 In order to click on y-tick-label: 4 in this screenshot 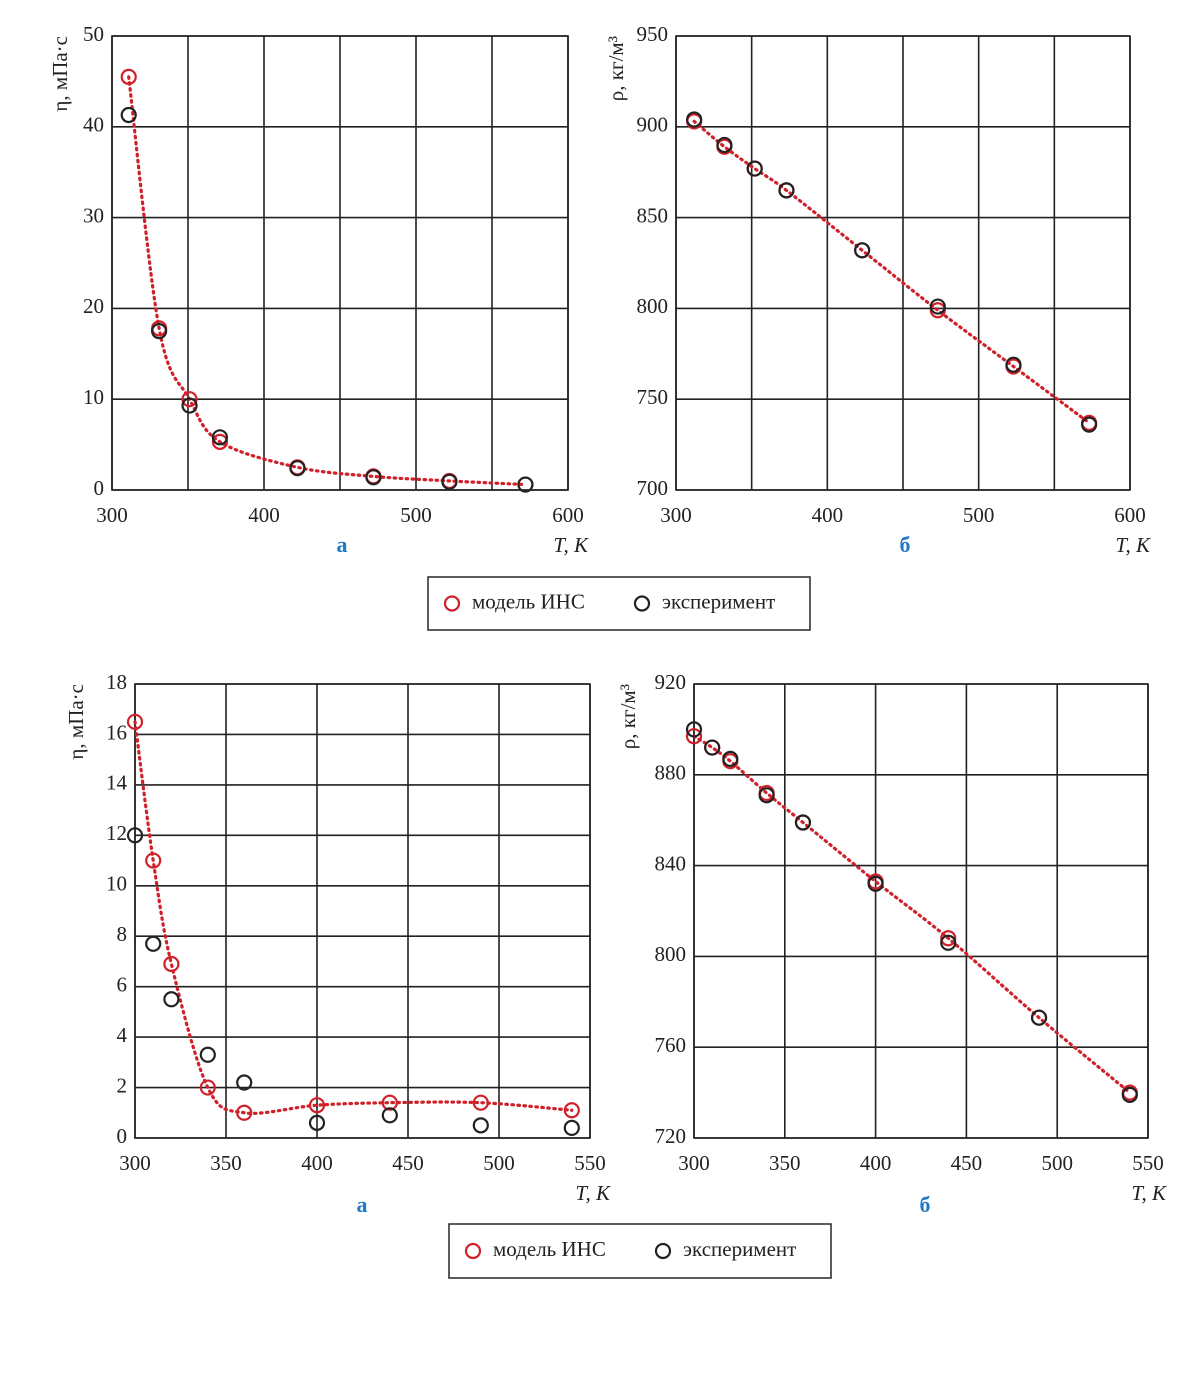, I will do `click(122, 1035)`.